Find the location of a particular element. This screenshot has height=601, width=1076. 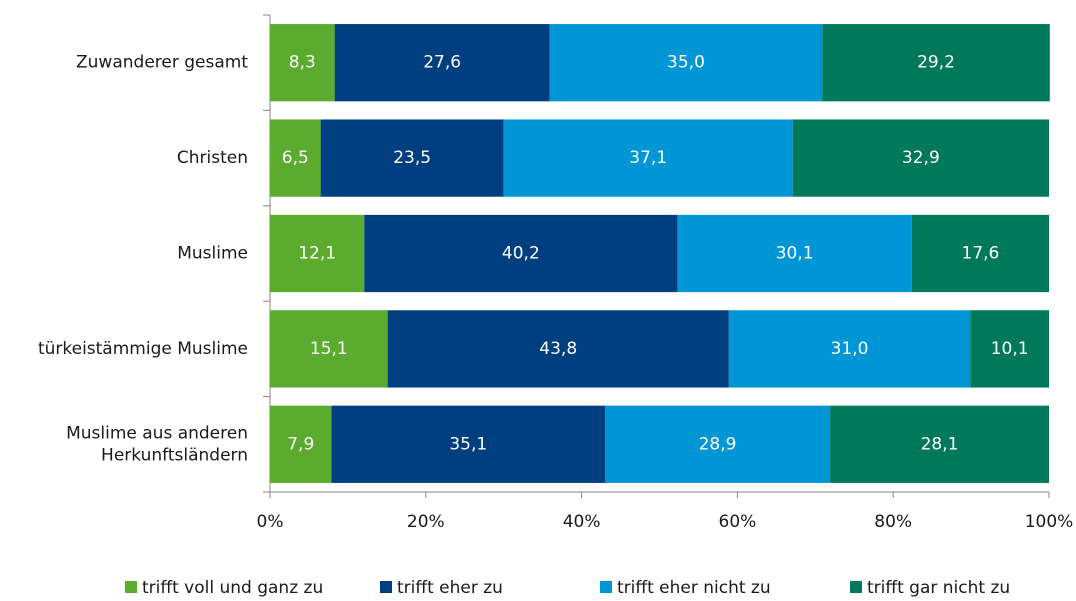

value-label: 37,1 is located at coordinates (648, 158).